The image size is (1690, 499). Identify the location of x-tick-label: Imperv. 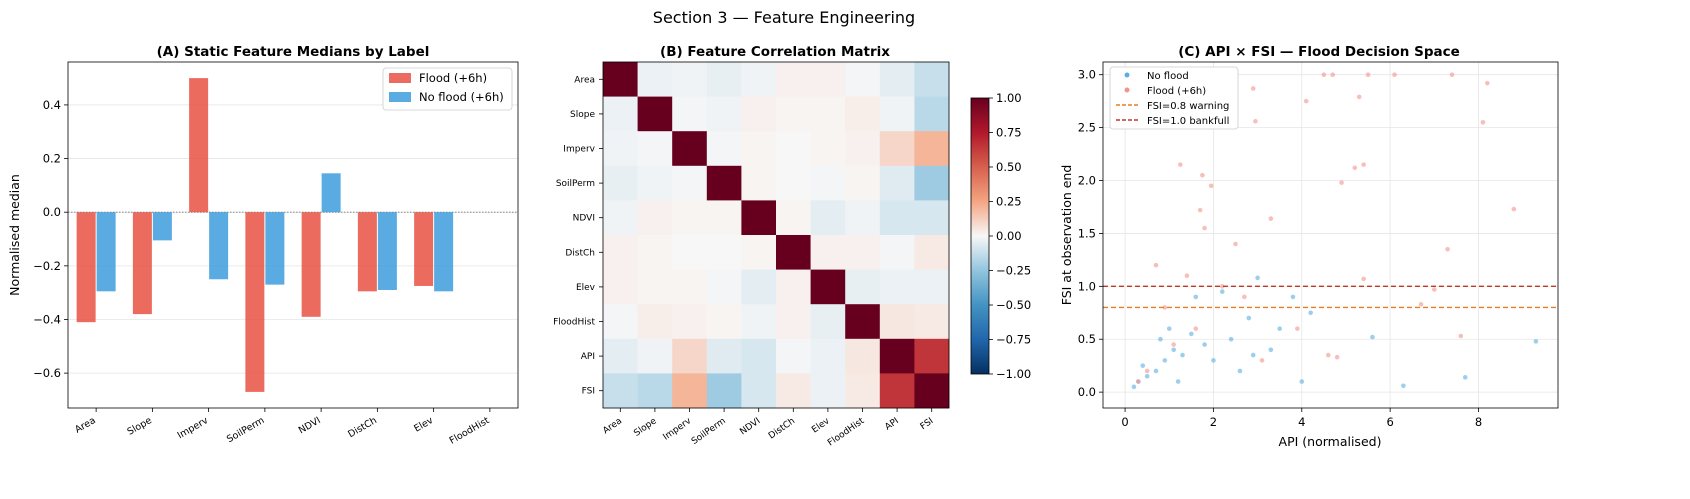
(193, 428).